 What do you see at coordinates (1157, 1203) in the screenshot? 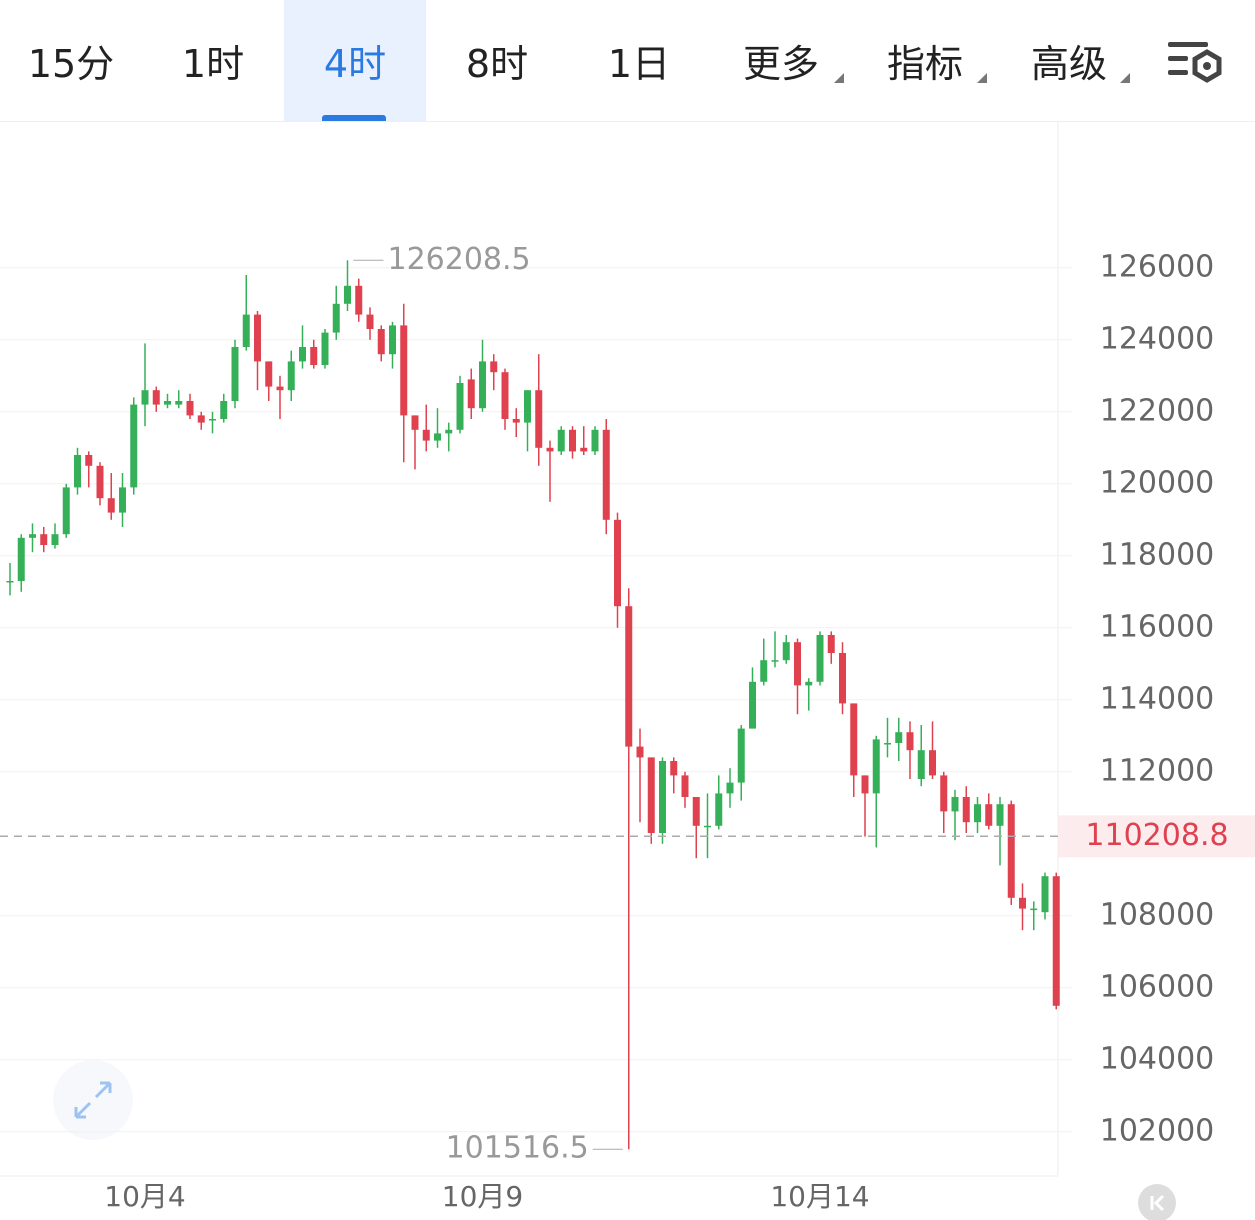
I see `back-icon` at bounding box center [1157, 1203].